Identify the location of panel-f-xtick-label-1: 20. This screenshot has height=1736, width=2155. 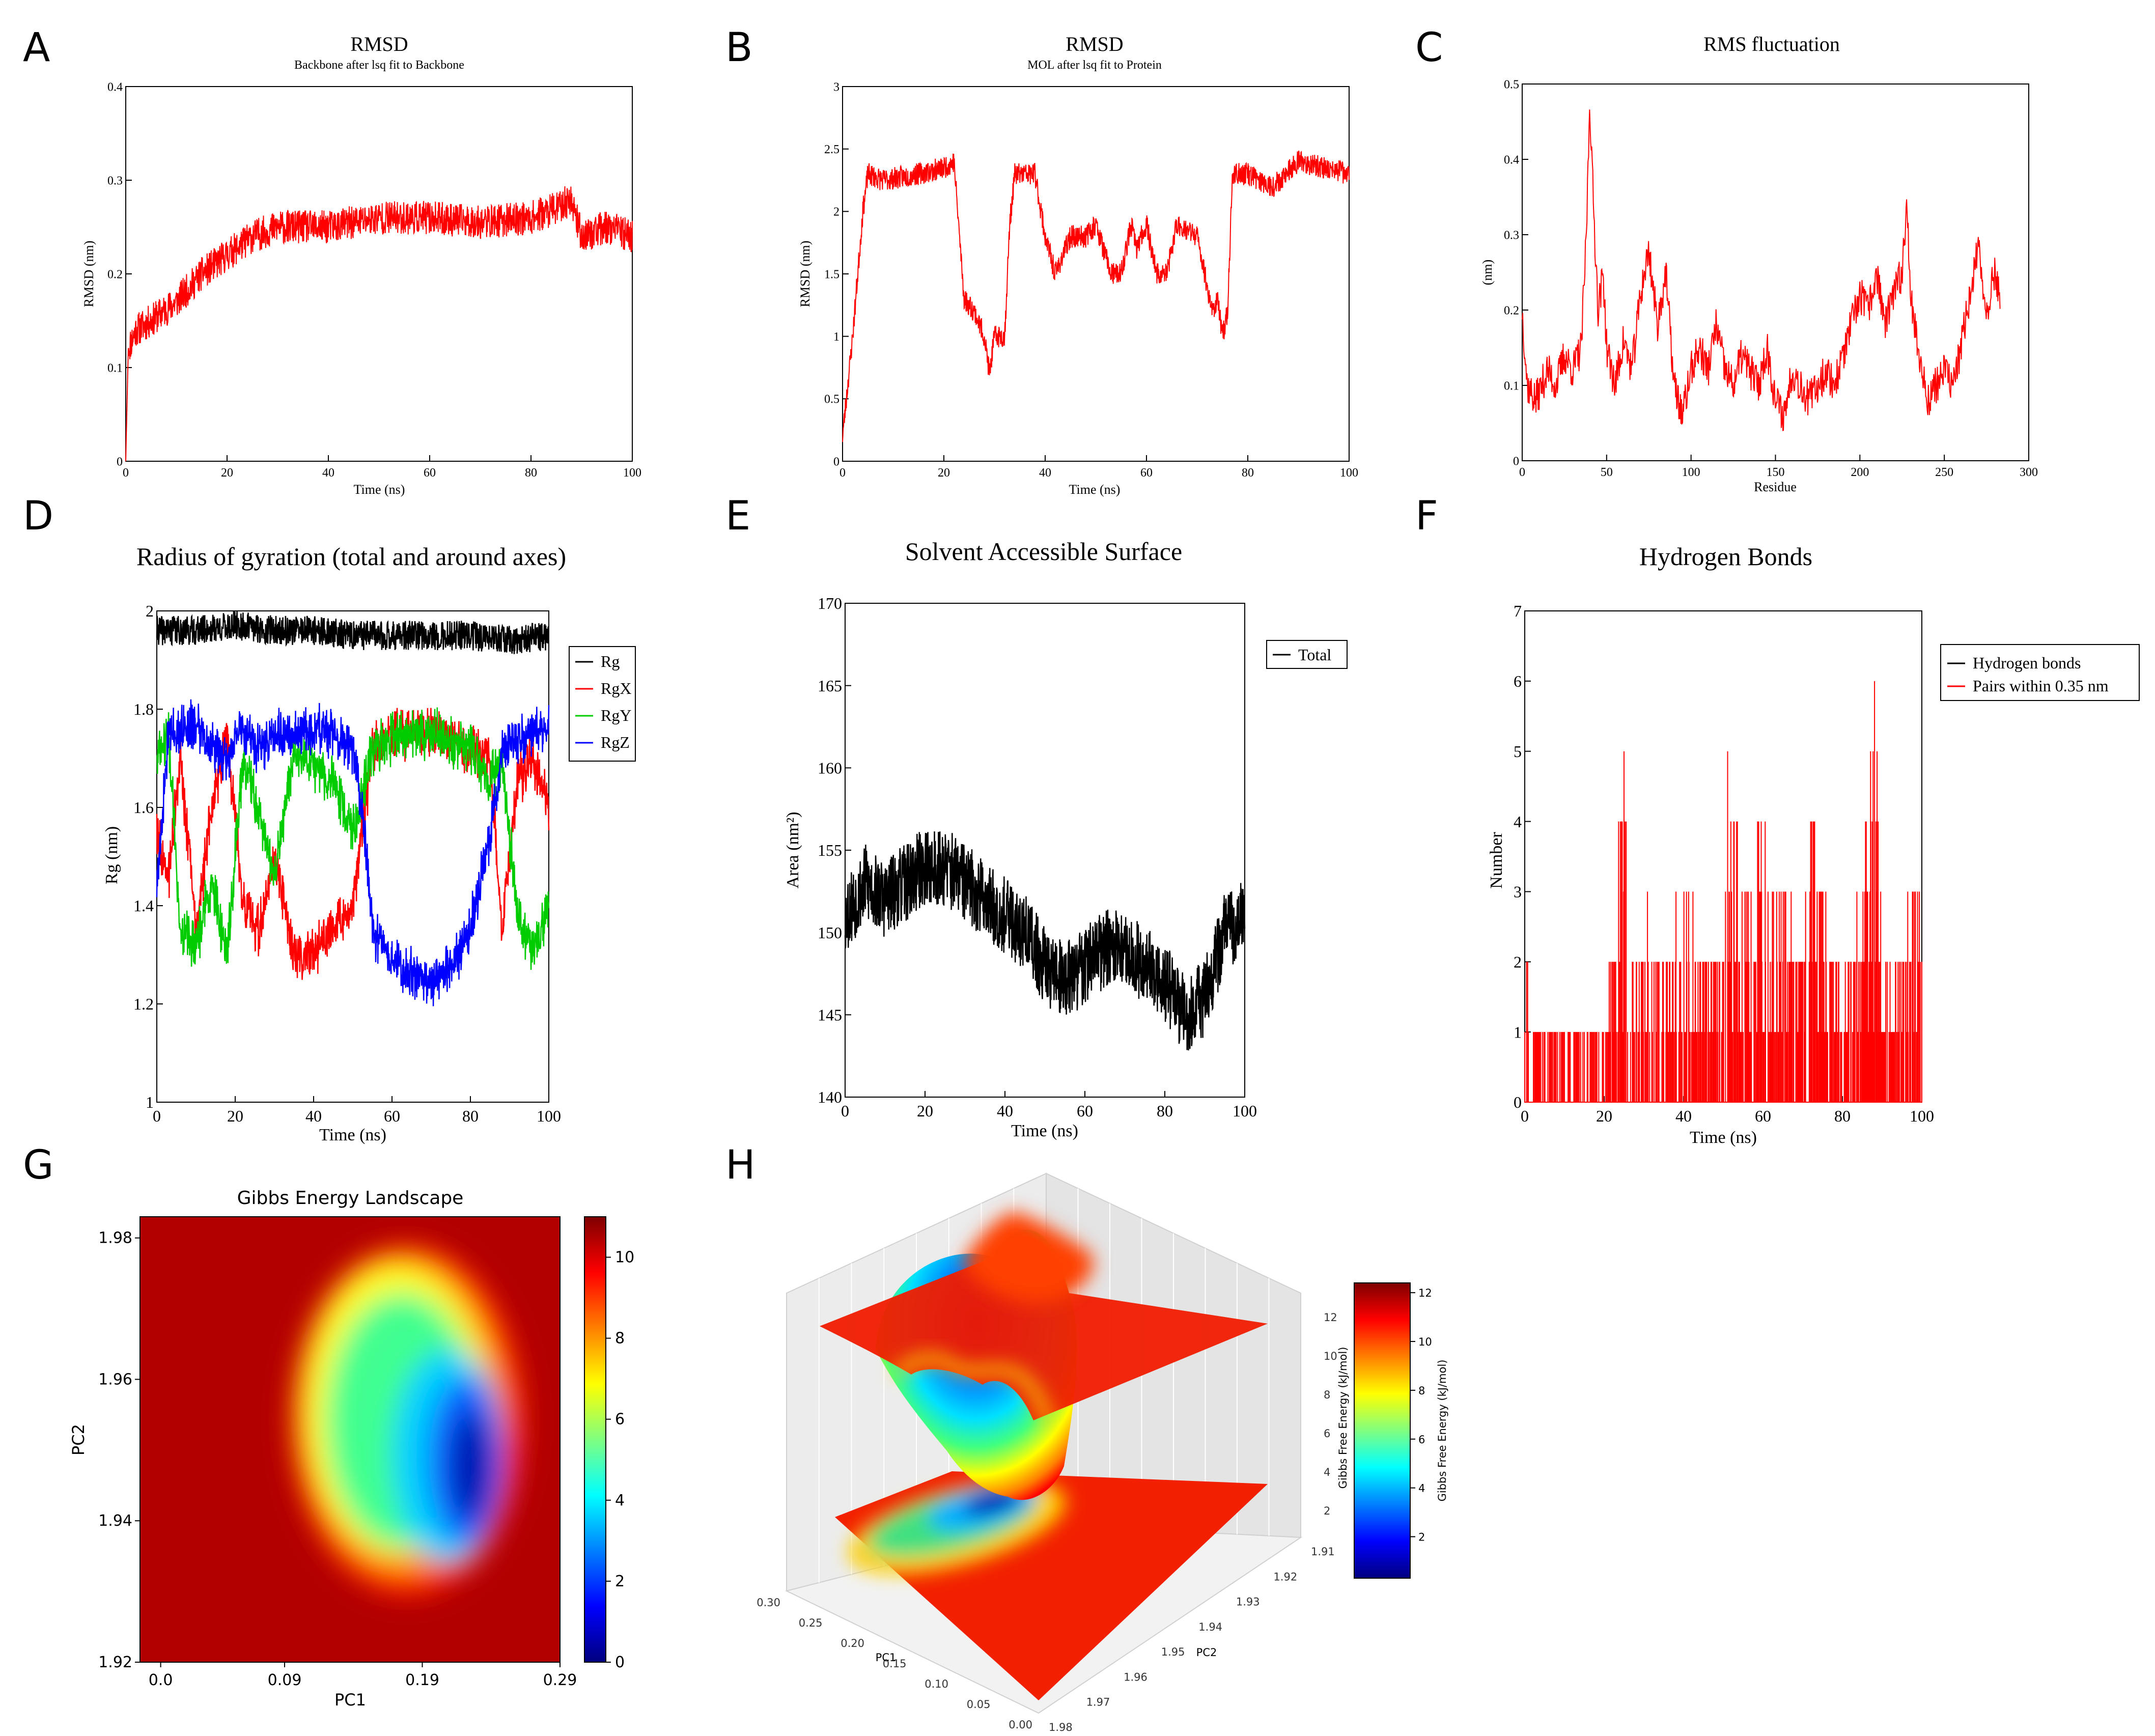
(1604, 1116).